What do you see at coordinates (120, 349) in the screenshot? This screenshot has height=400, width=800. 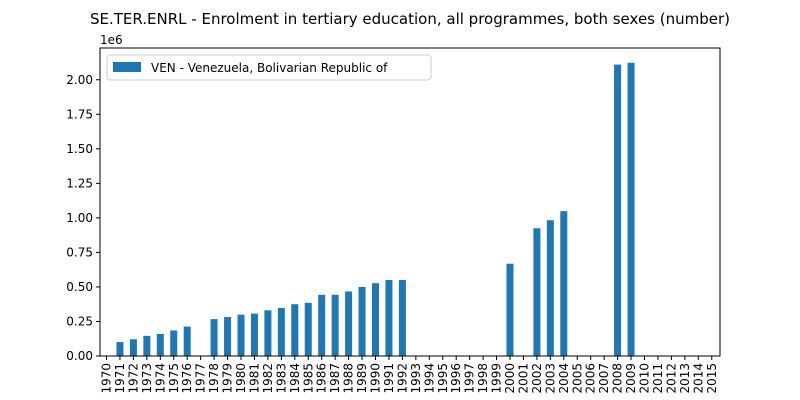 I see `bar-1971` at bounding box center [120, 349].